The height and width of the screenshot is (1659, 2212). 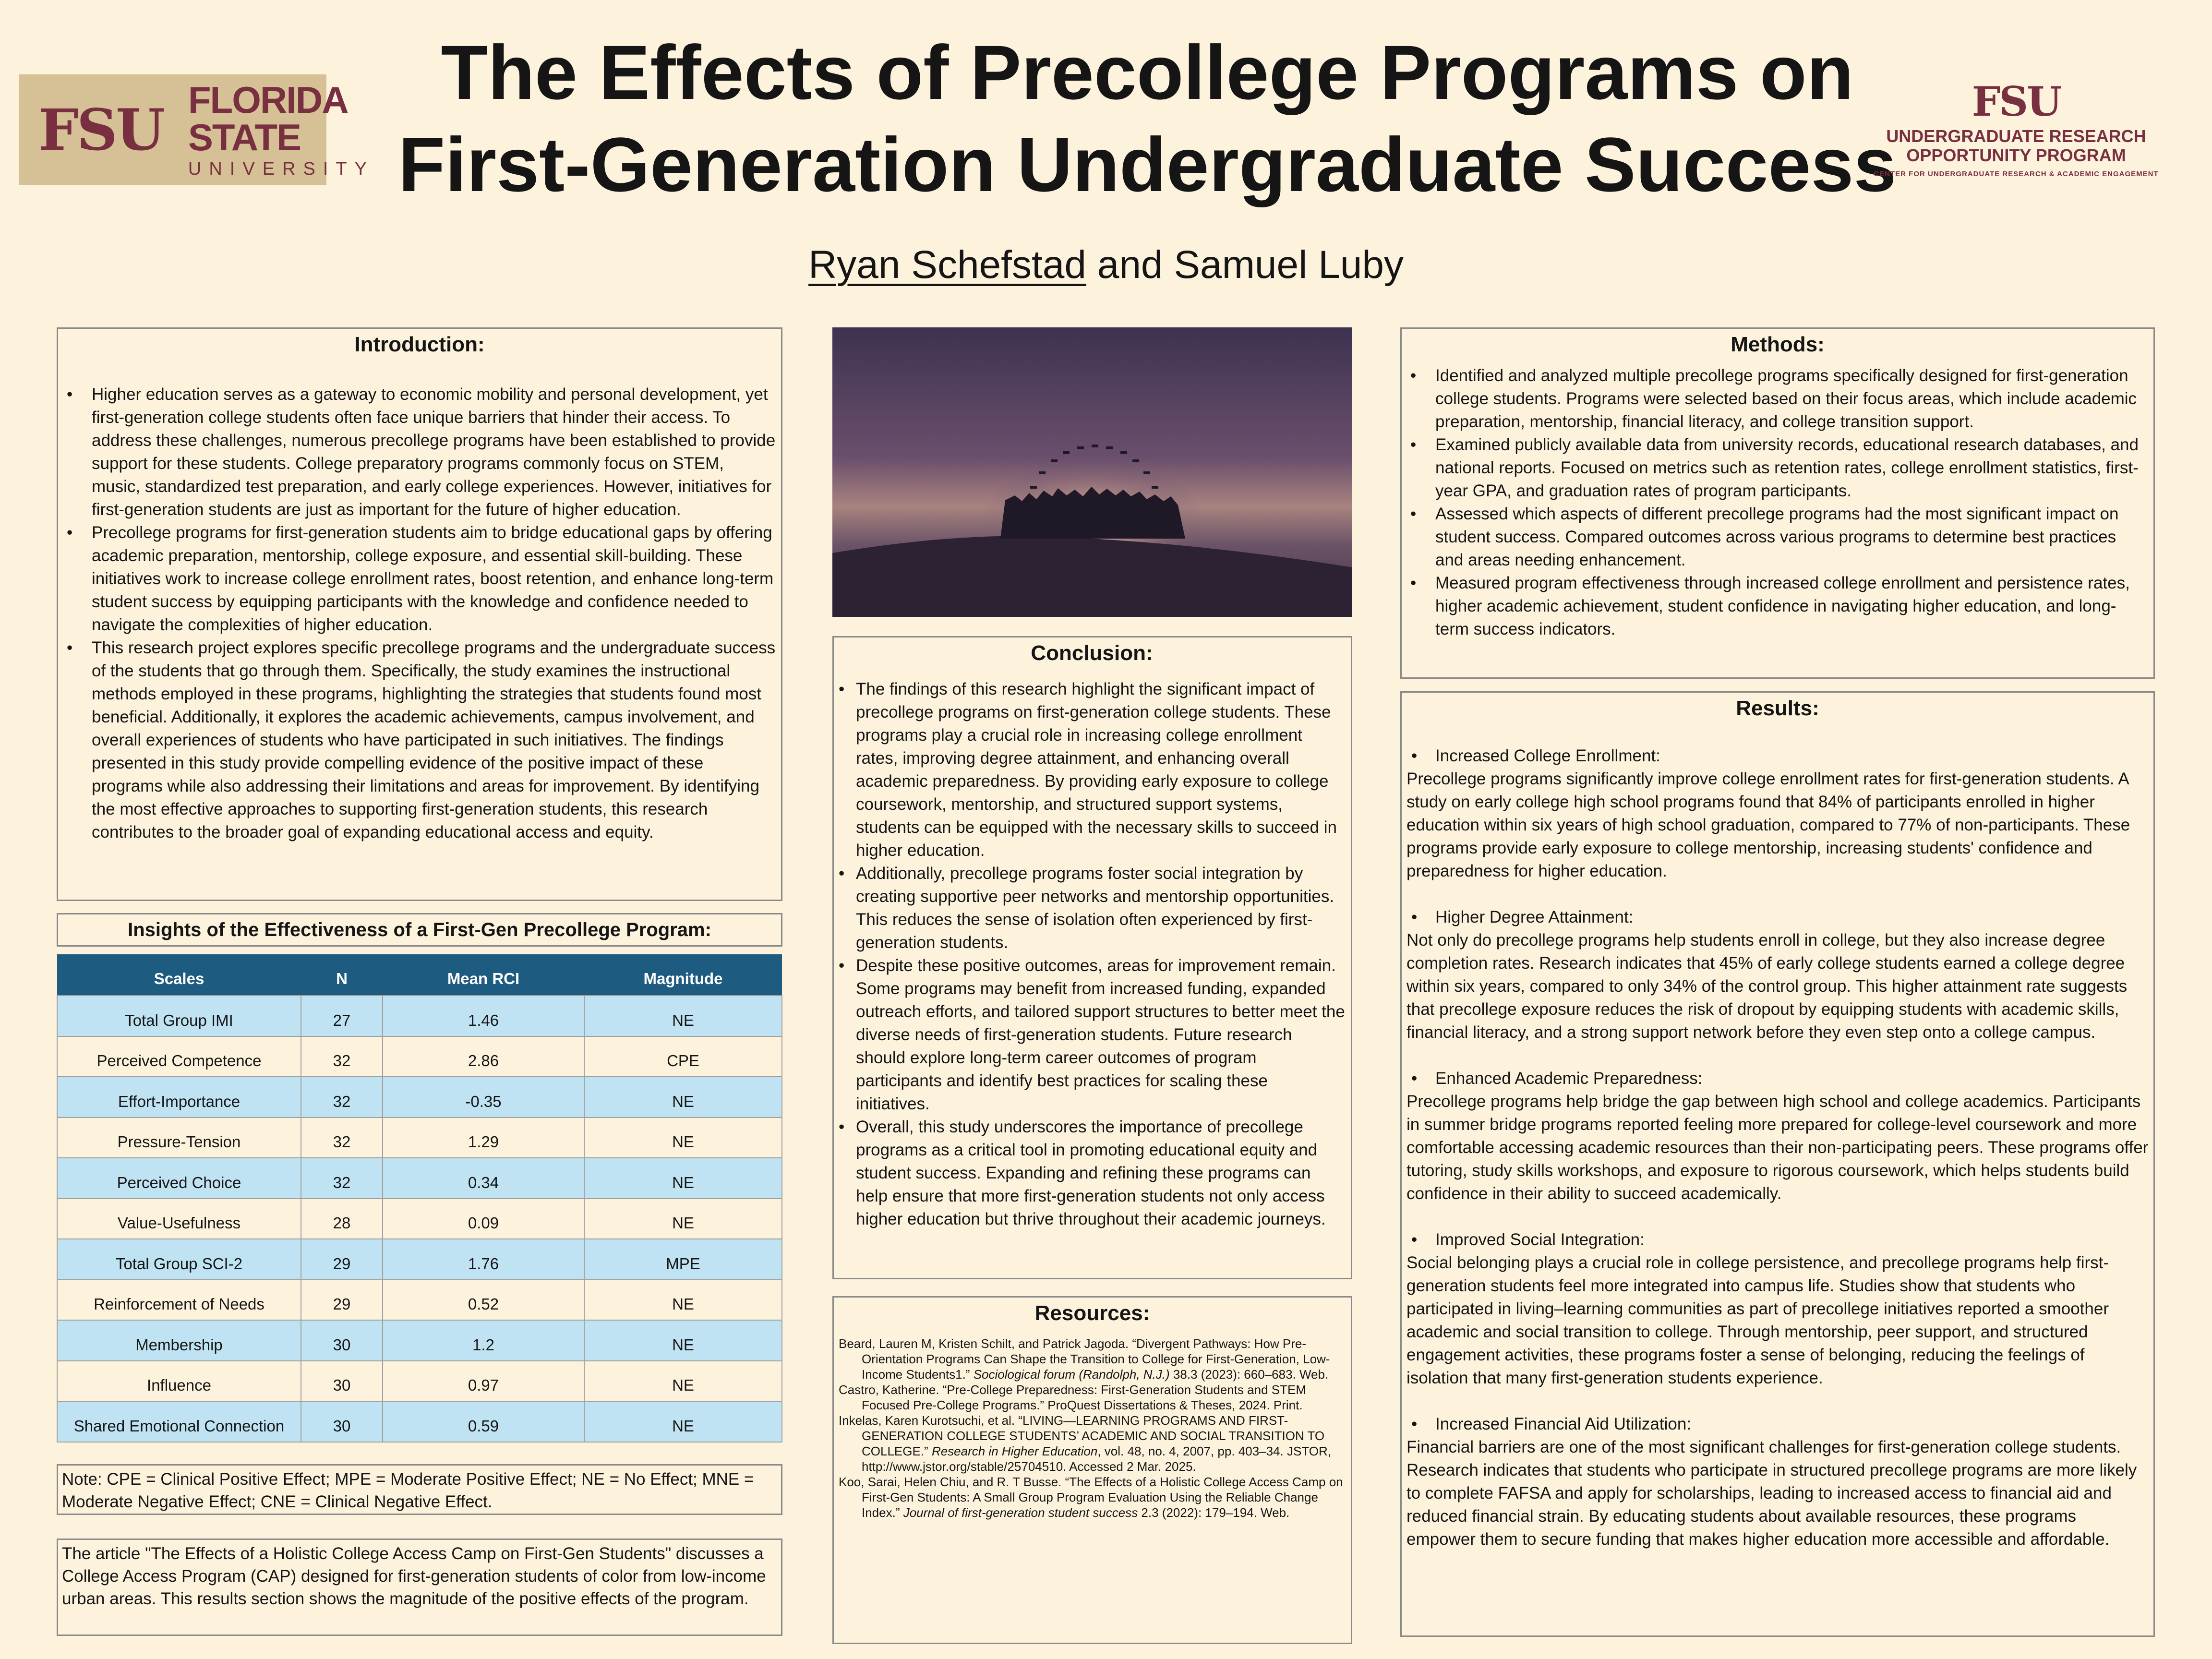 What do you see at coordinates (179, 1422) in the screenshot?
I see `table-cell: Shared Emotional Connection` at bounding box center [179, 1422].